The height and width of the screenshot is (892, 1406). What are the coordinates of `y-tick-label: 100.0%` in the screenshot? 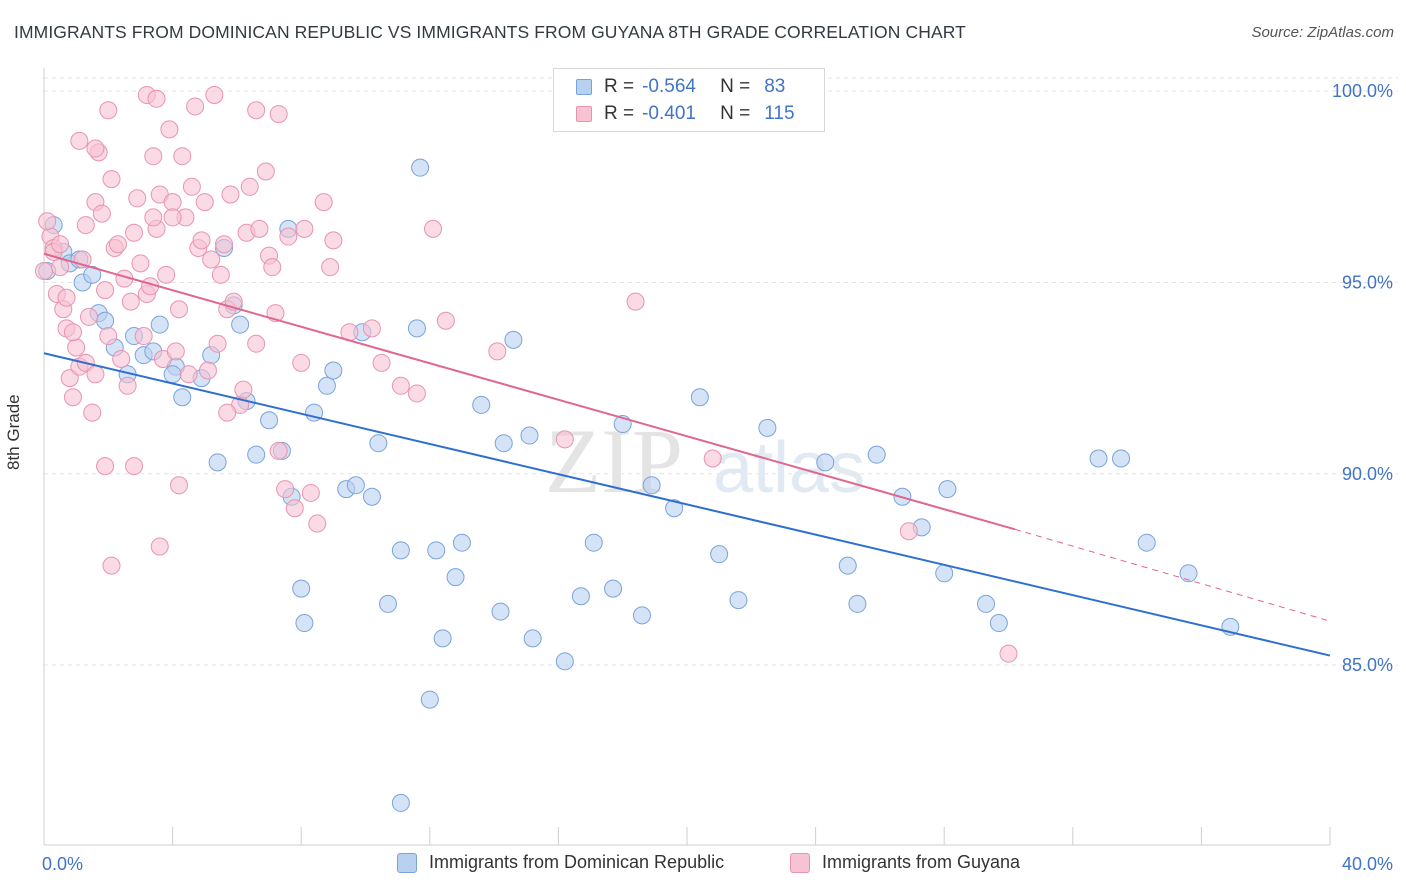 It's located at (1362, 91).